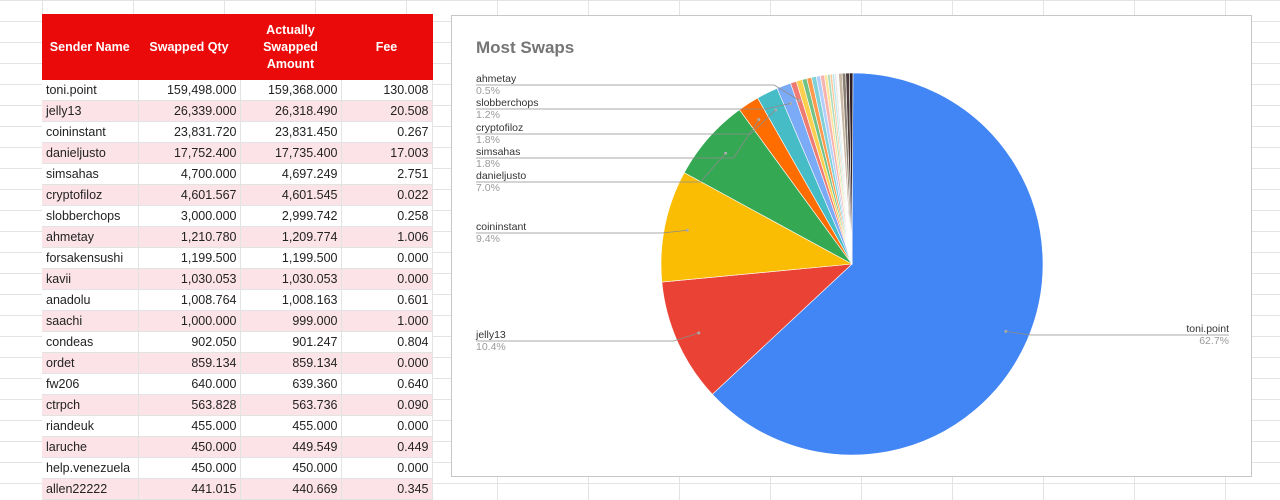 This screenshot has height=500, width=1280. I want to click on fee-cell: 0.449, so click(387, 447).